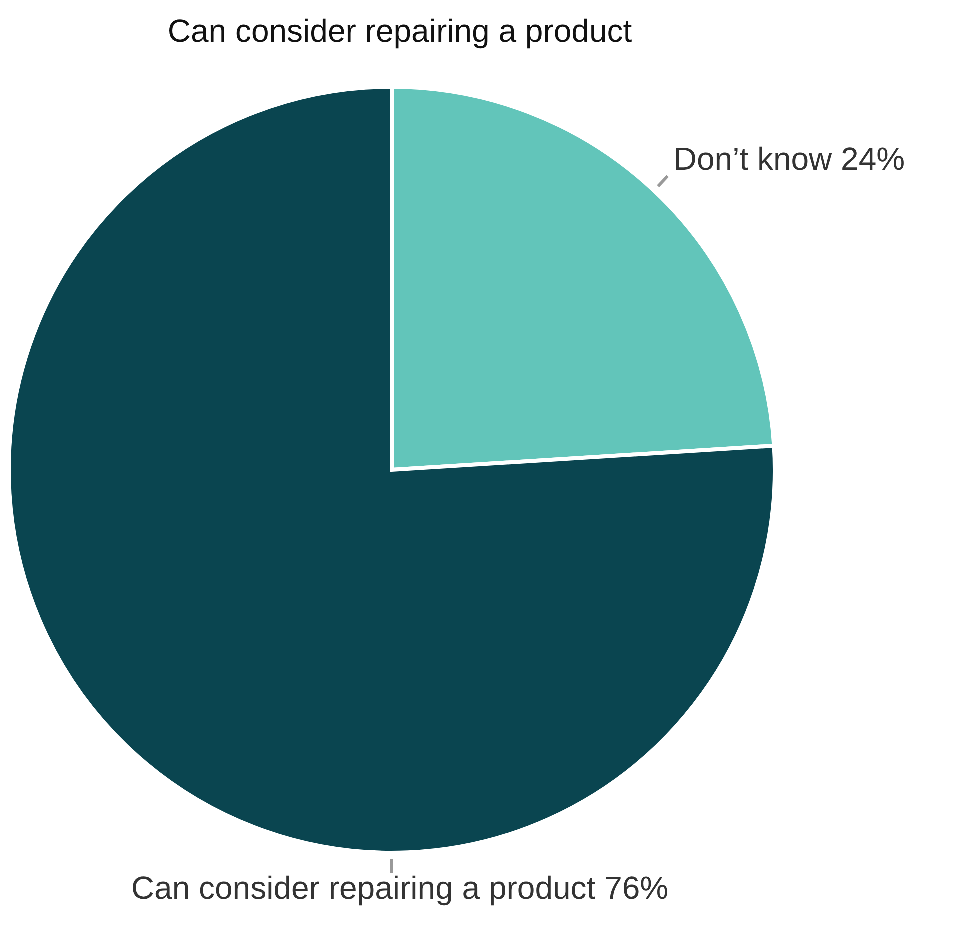 The height and width of the screenshot is (933, 961). Describe the element at coordinates (400, 31) in the screenshot. I see `slice-label: Can consider repairing a product` at that location.